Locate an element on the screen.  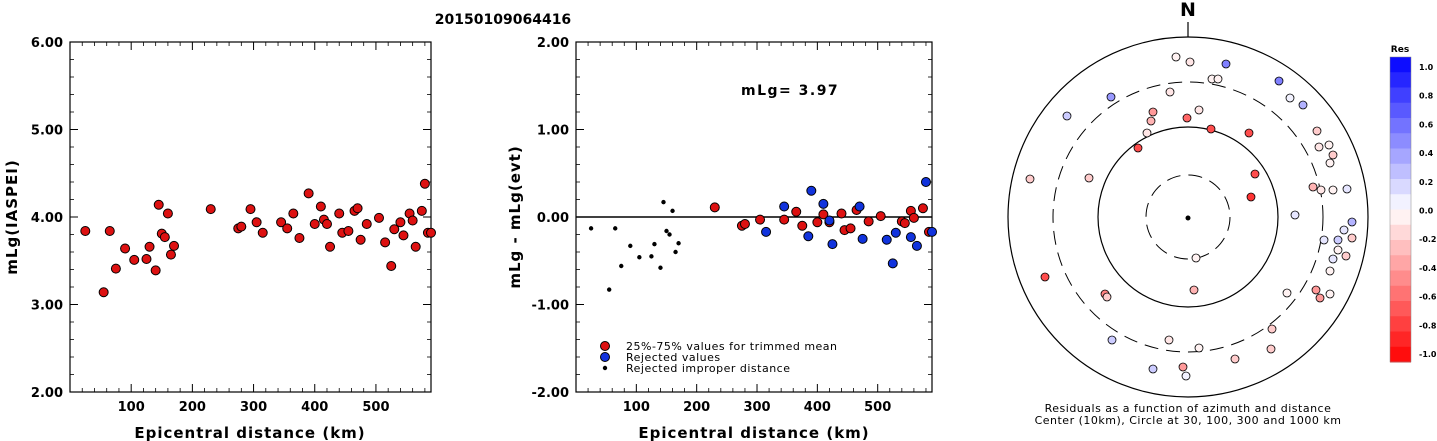
mid-xtick-label: 200 is located at coordinates (696, 407).